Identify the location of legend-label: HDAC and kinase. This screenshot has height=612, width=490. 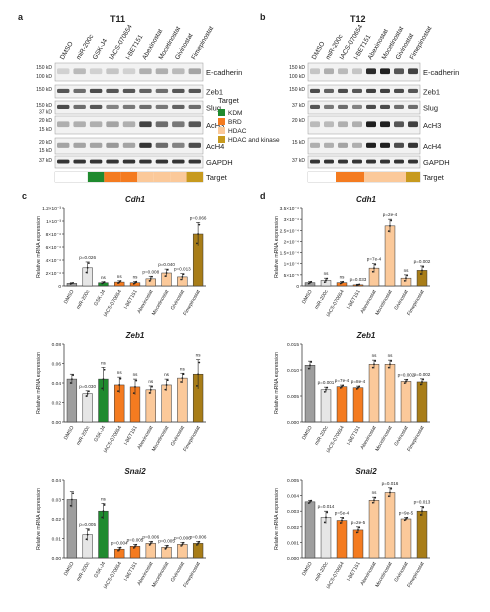
(254, 140).